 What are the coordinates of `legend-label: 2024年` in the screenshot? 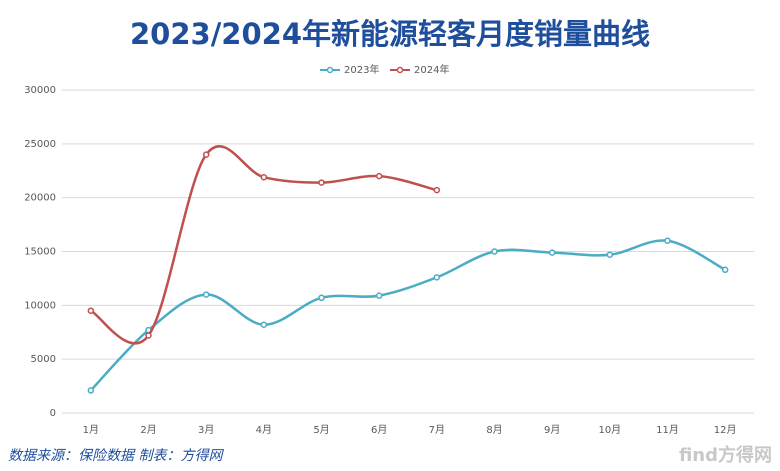 It's located at (431, 69).